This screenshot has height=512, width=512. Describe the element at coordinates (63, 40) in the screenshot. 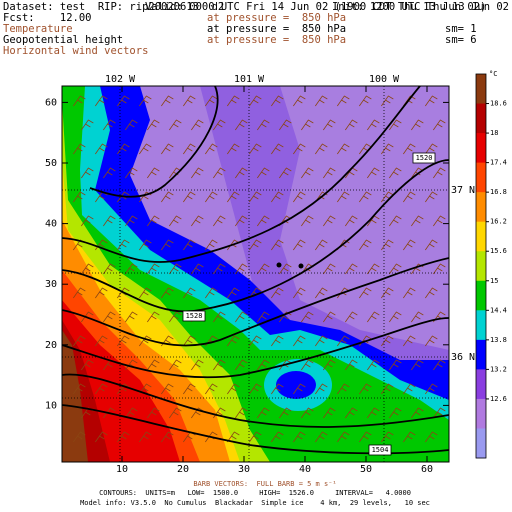

I see `header-left: Geopotential height` at that location.